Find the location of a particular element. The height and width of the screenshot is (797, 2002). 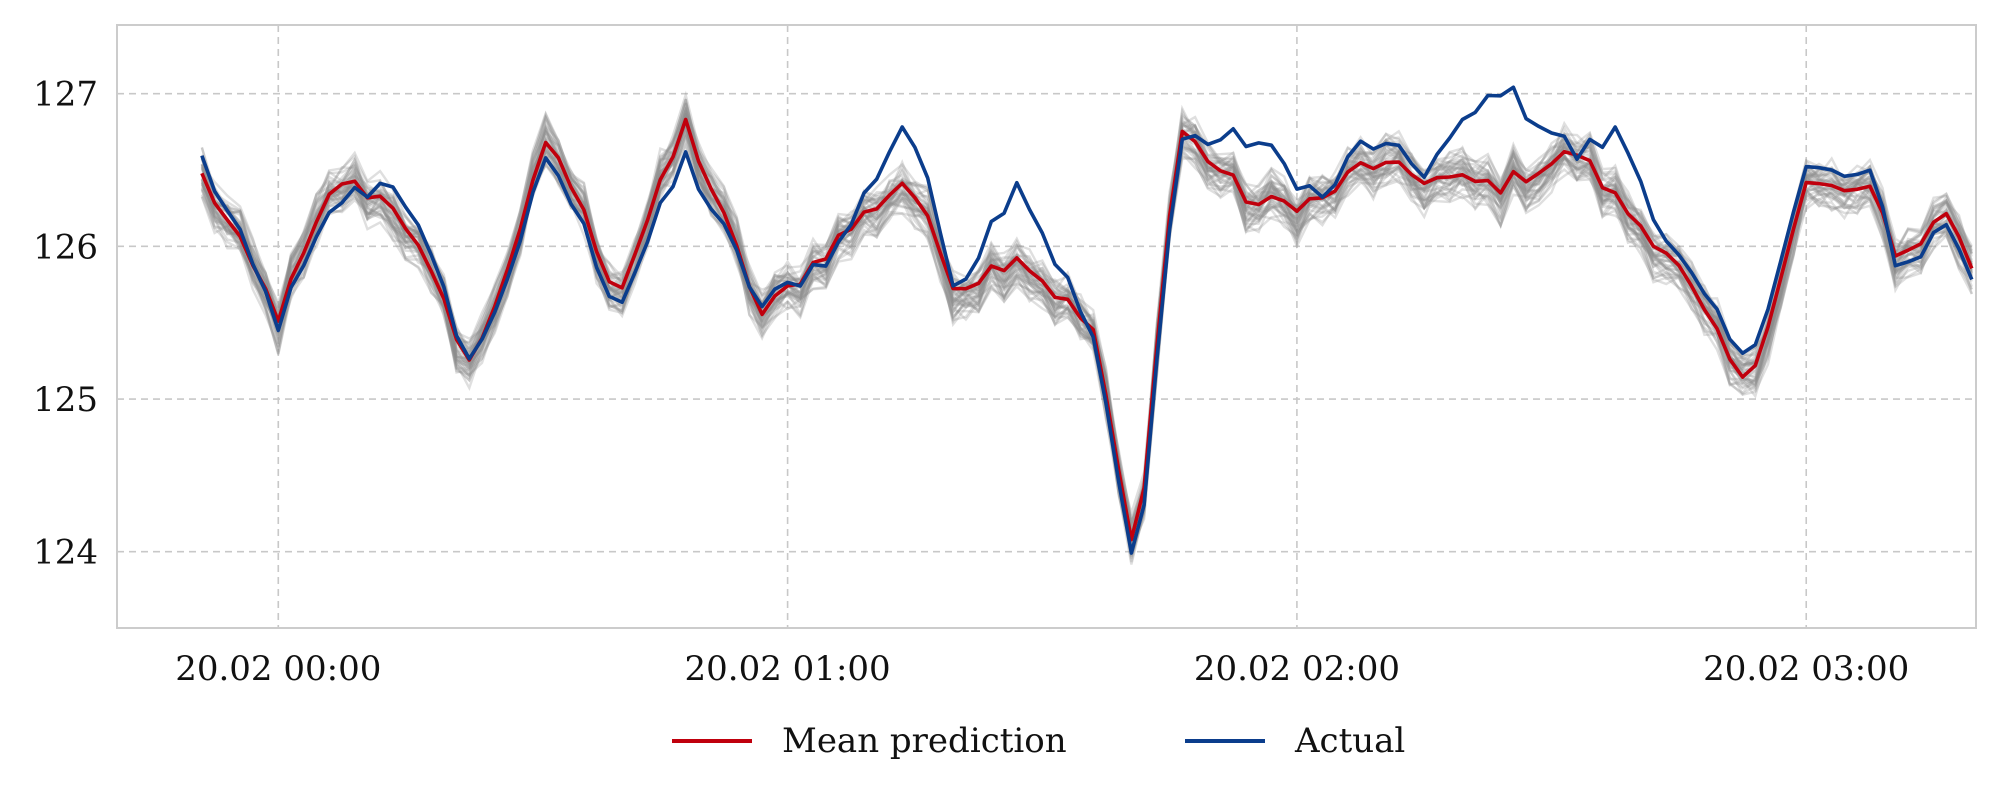

y-tick-label: 127 is located at coordinates (65, 95).